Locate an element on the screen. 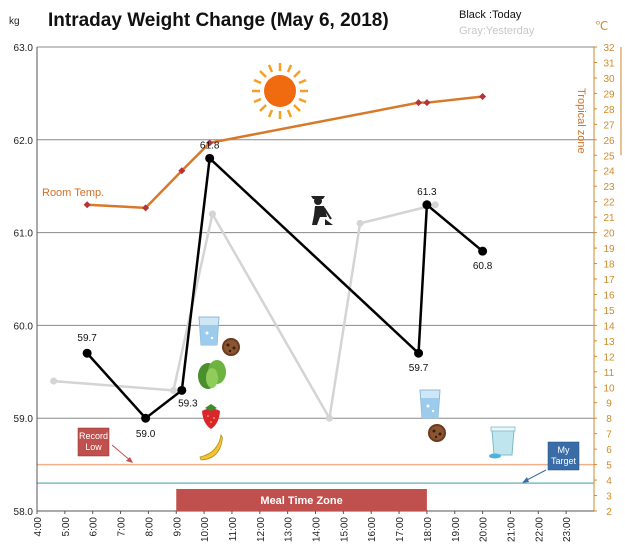 The image size is (625, 546). today-data-label: 60.8 is located at coordinates (483, 266).